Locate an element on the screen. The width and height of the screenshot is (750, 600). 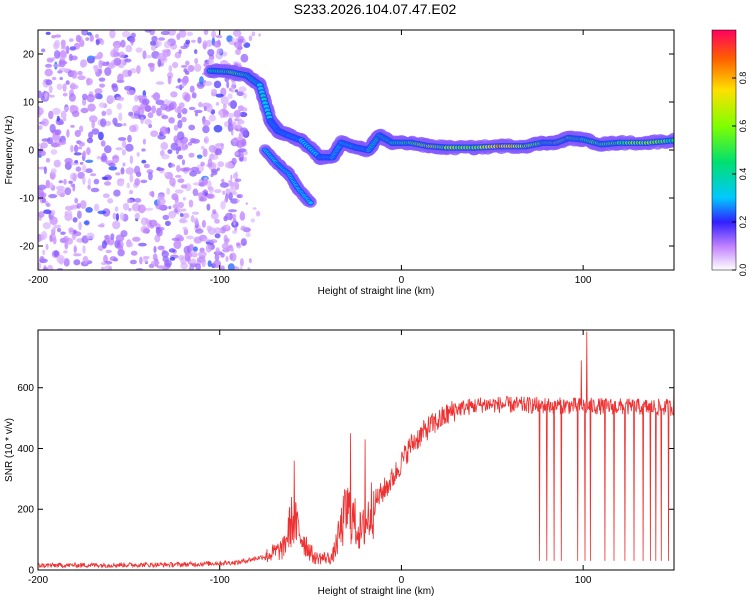
spec-ytick-label: 20 is located at coordinates (29, 55).